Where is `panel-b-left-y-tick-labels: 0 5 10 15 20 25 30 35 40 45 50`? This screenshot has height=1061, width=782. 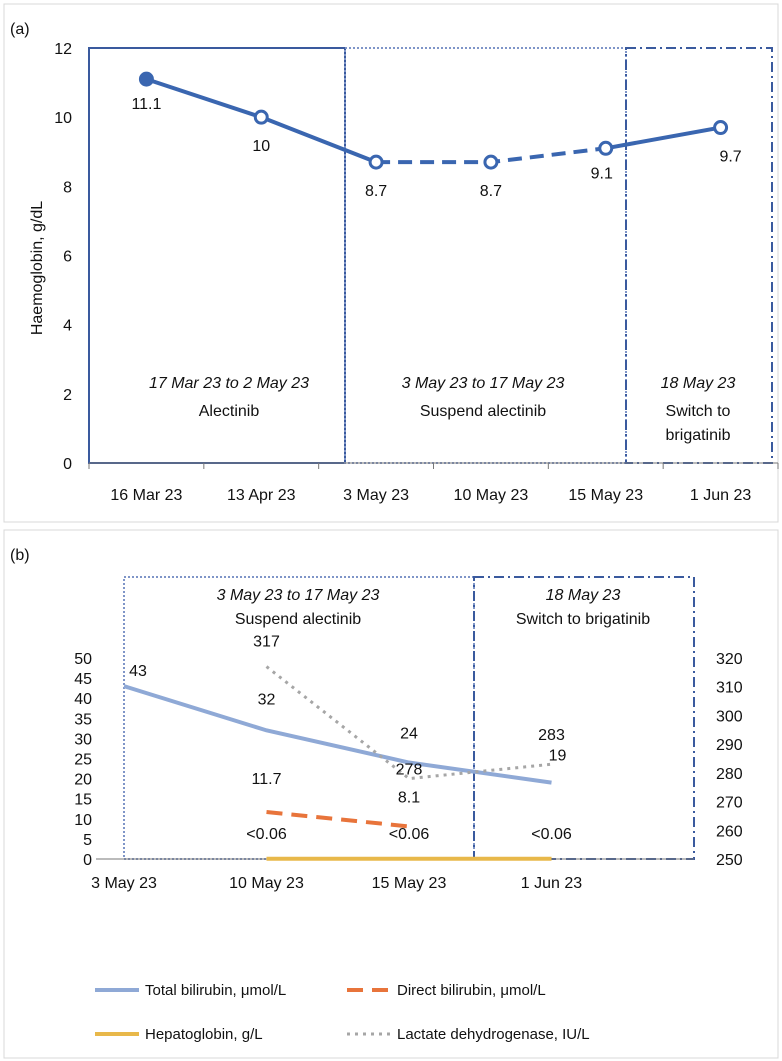 panel-b-left-y-tick-labels: 0 5 10 15 20 25 30 35 40 45 50 is located at coordinates (83, 760).